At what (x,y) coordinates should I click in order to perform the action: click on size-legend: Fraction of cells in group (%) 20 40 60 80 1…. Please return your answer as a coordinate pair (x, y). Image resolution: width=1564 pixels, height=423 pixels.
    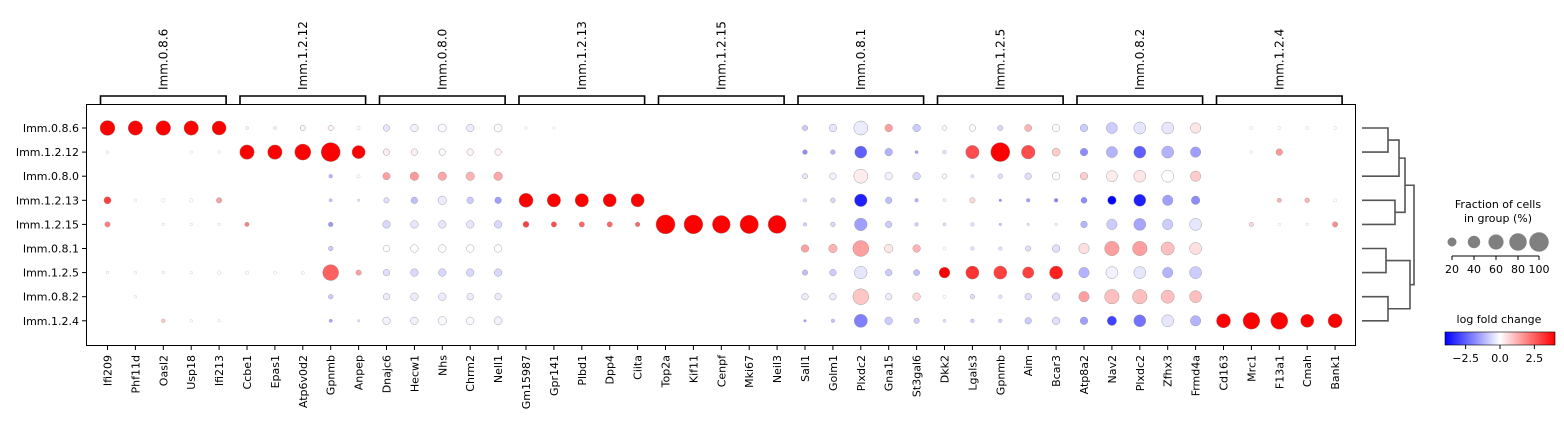
    Looking at the image, I should click on (1497, 237).